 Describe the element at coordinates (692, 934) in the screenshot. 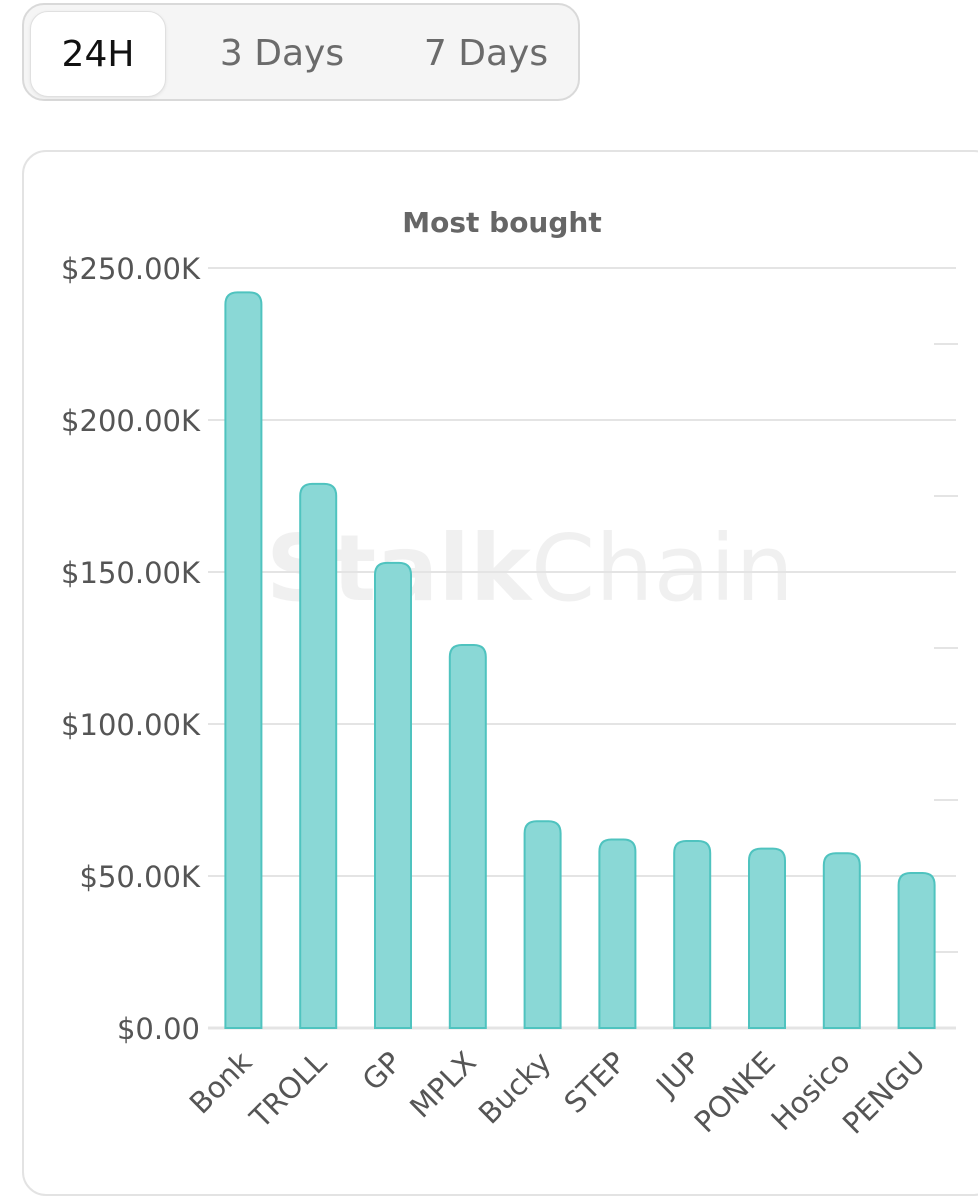

I see `bar-jup` at that location.